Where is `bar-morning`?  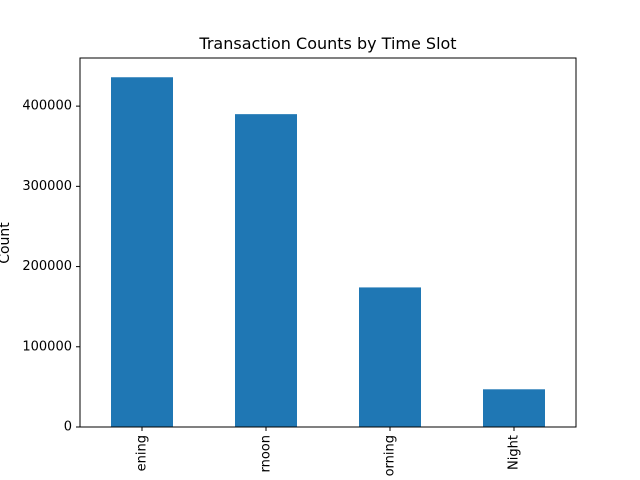 bar-morning is located at coordinates (390, 357).